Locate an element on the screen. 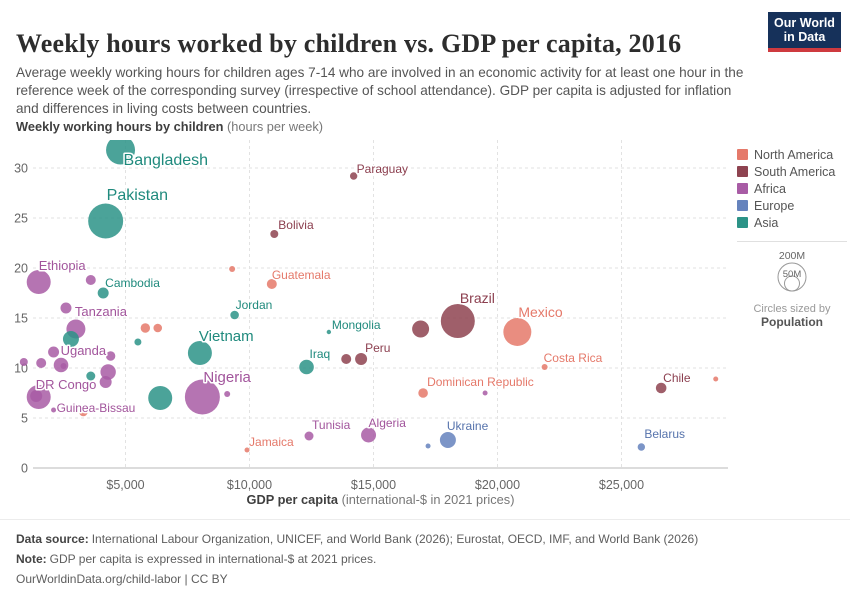 This screenshot has width=850, height=600. cambodia-dot is located at coordinates (103, 293).